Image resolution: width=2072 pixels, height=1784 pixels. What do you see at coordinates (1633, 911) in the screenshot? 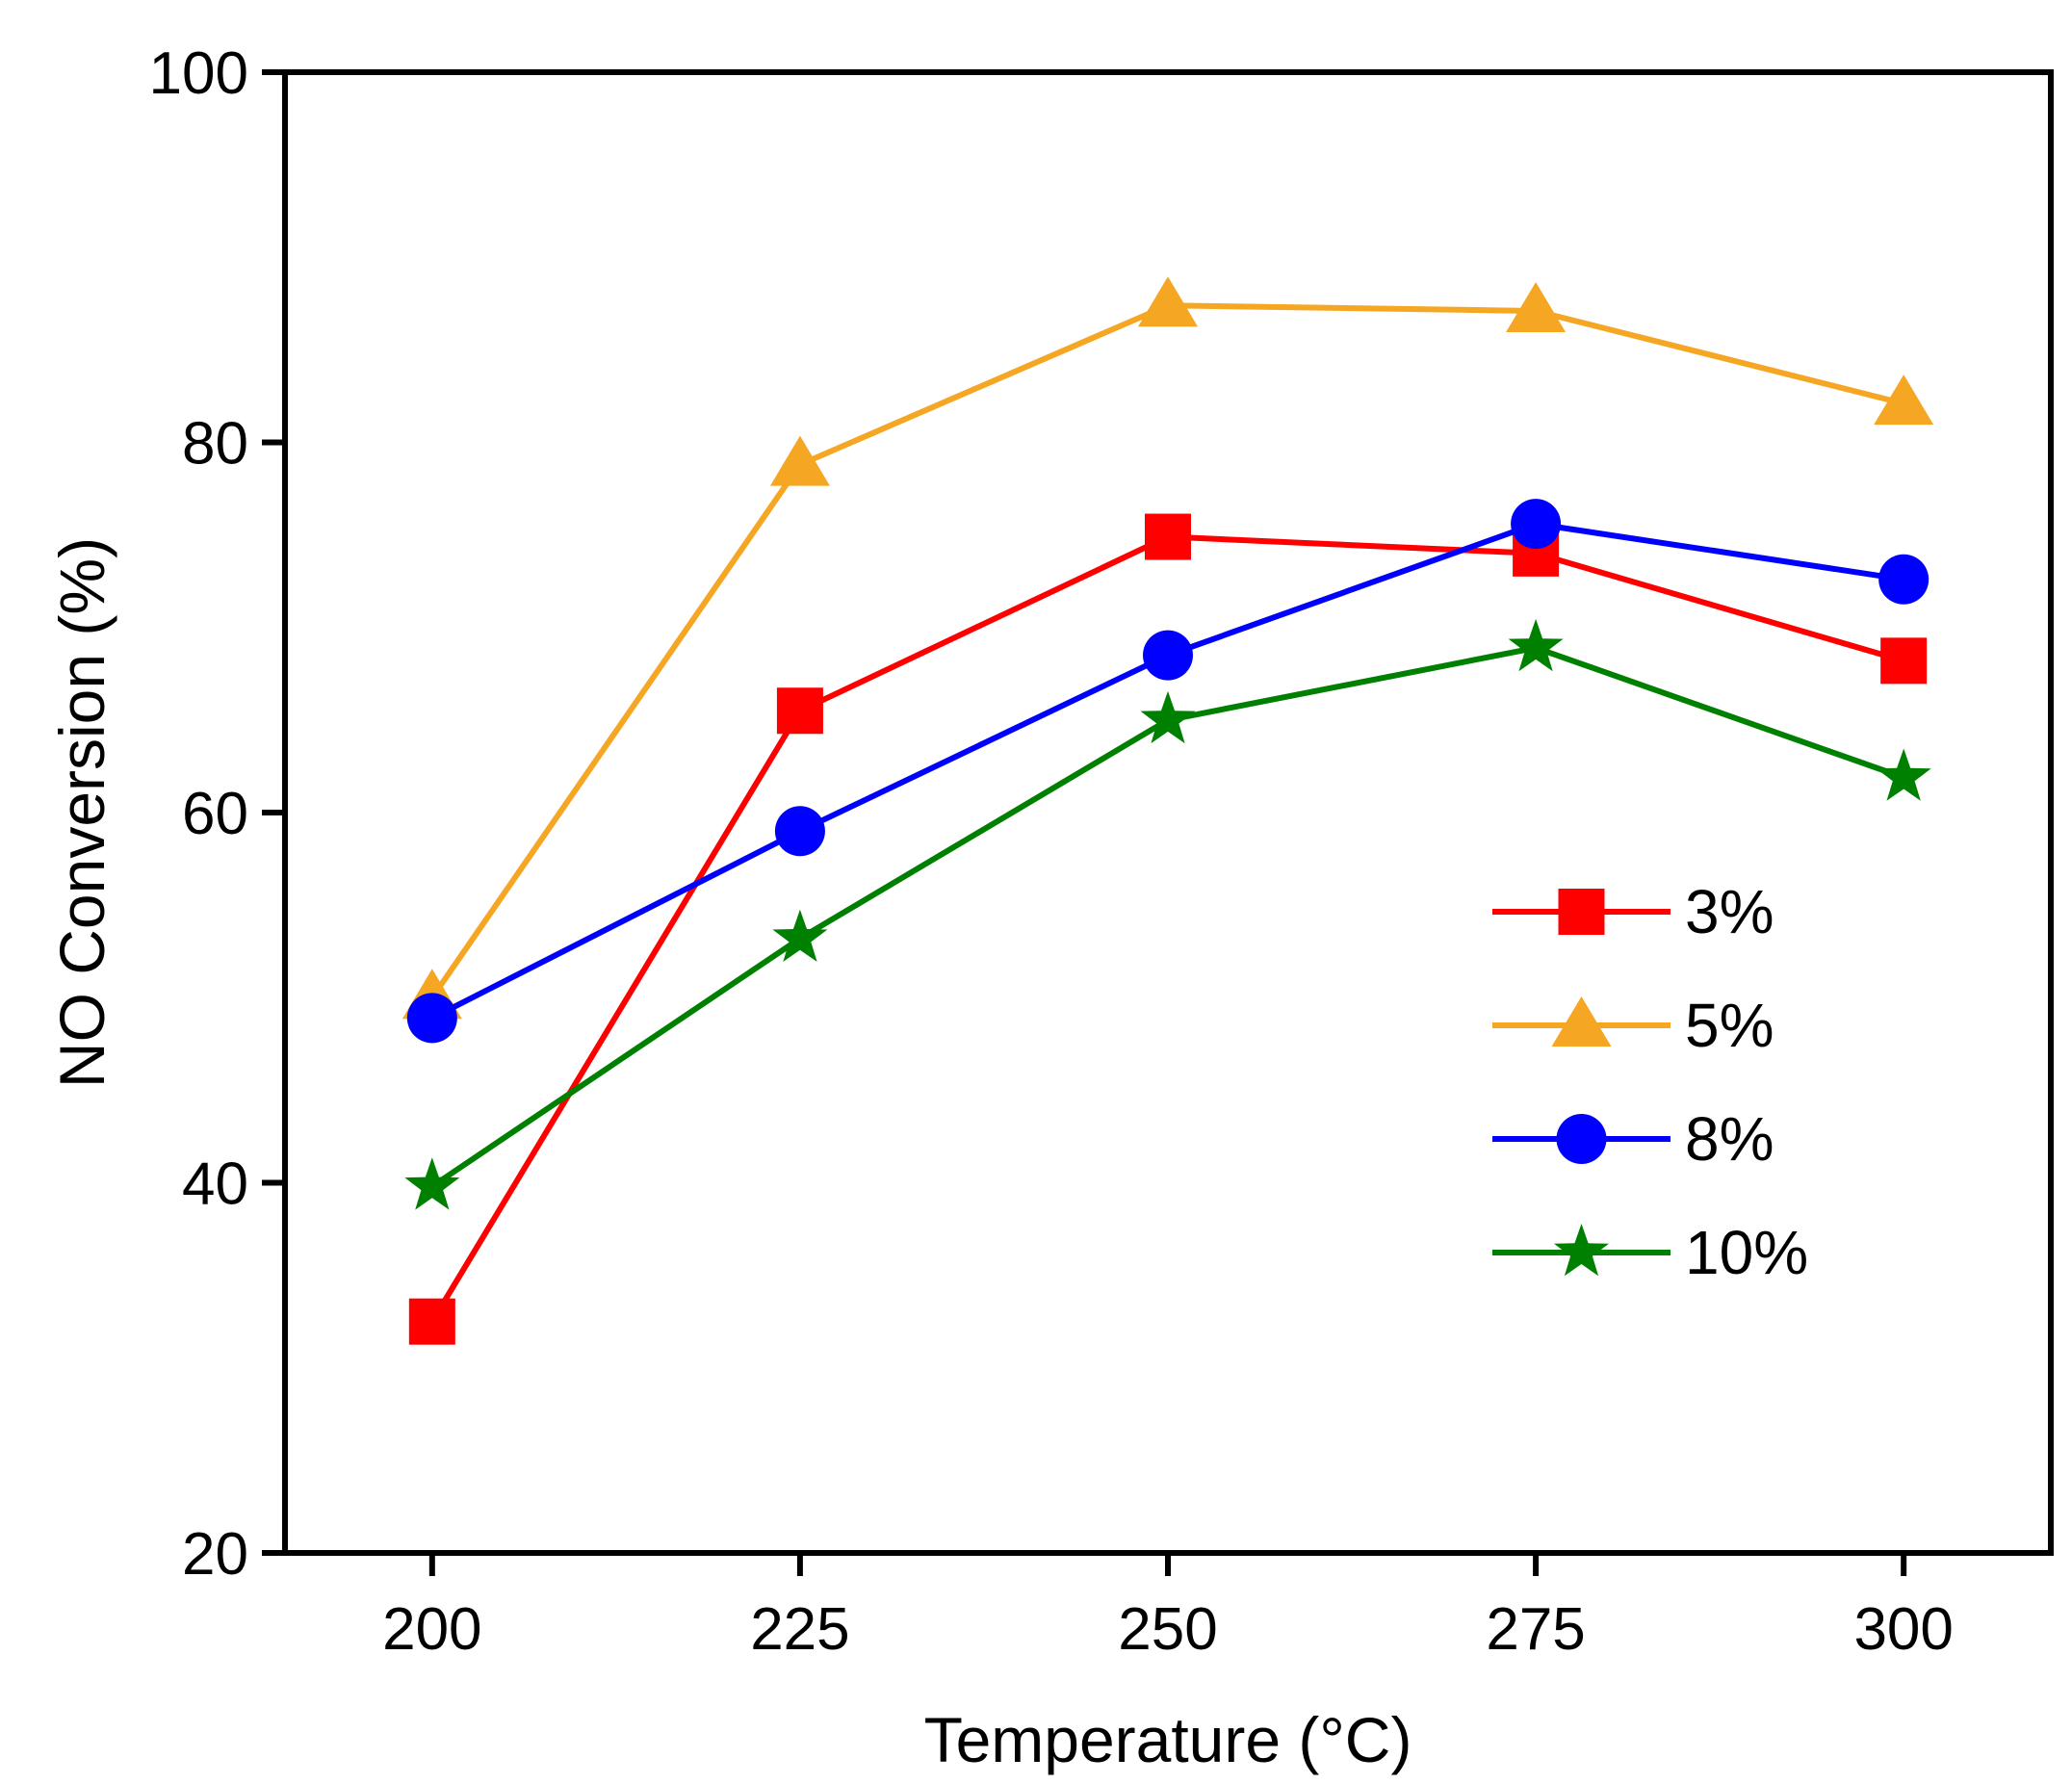
I see `legend-item: 3%` at bounding box center [1633, 911].